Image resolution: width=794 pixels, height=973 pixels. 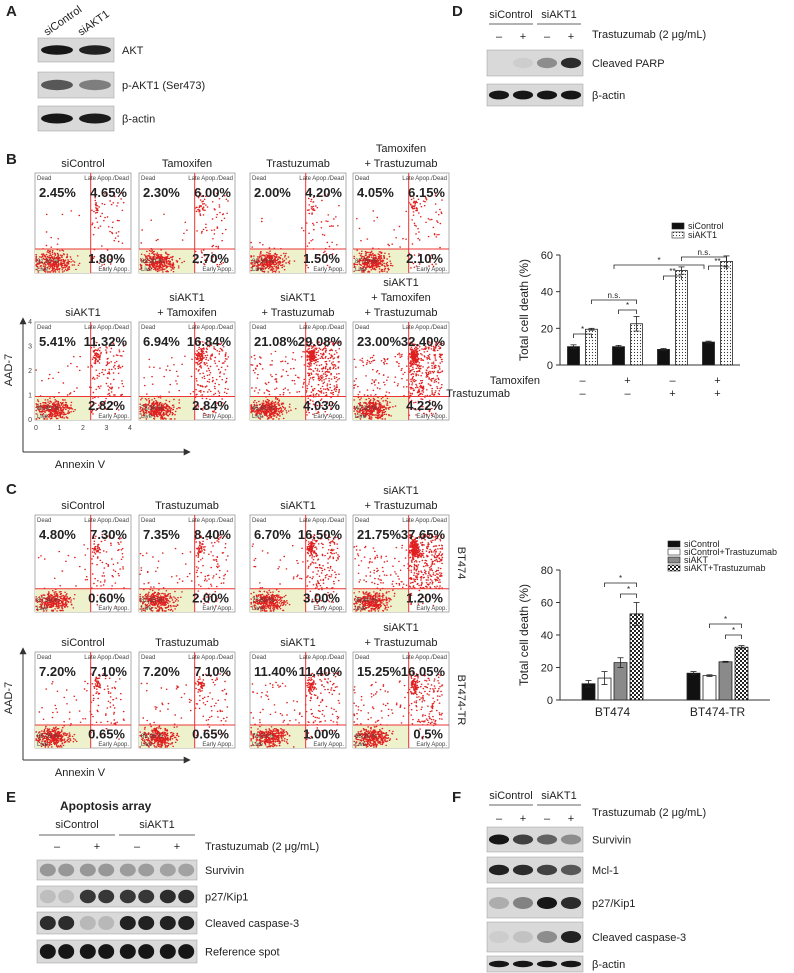 What do you see at coordinates (106, 258) in the screenshot?
I see `early-percent: 1.80%` at bounding box center [106, 258].